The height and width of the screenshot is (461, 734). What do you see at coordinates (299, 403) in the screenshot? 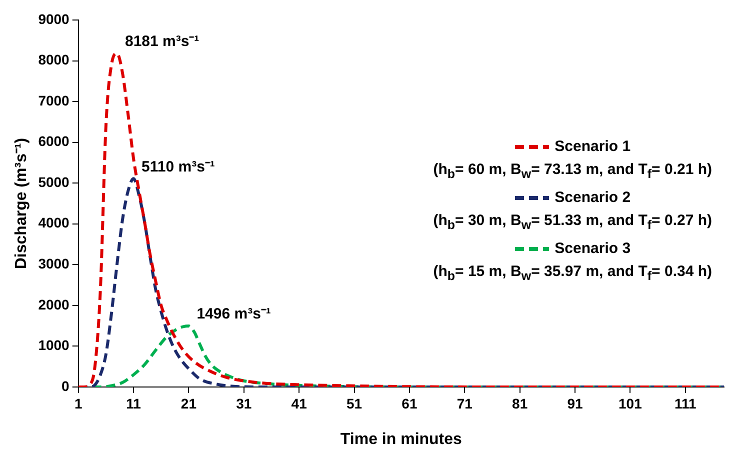
I see `x-tick-label: 41` at bounding box center [299, 403].